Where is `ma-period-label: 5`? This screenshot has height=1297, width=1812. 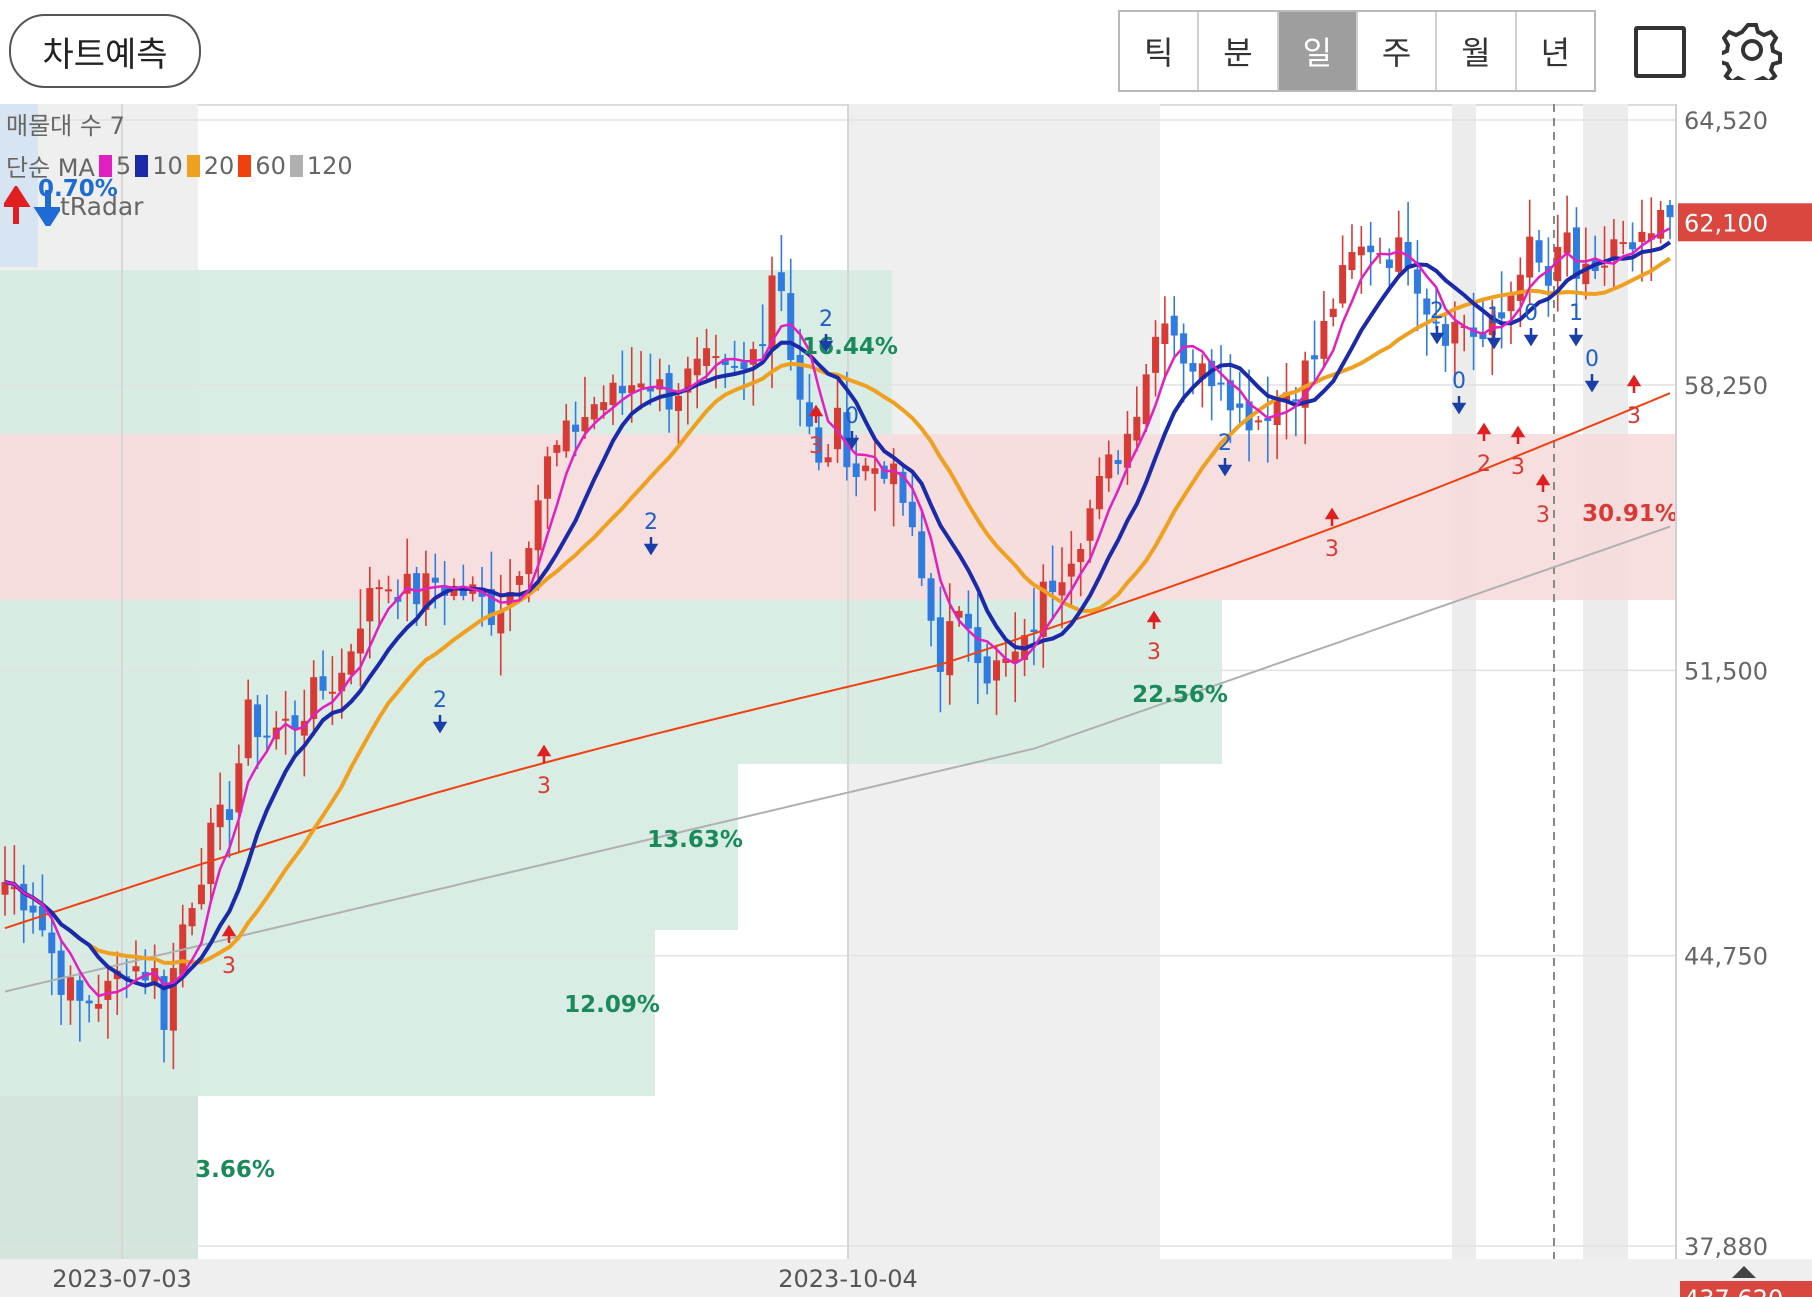 ma-period-label: 5 is located at coordinates (123, 165).